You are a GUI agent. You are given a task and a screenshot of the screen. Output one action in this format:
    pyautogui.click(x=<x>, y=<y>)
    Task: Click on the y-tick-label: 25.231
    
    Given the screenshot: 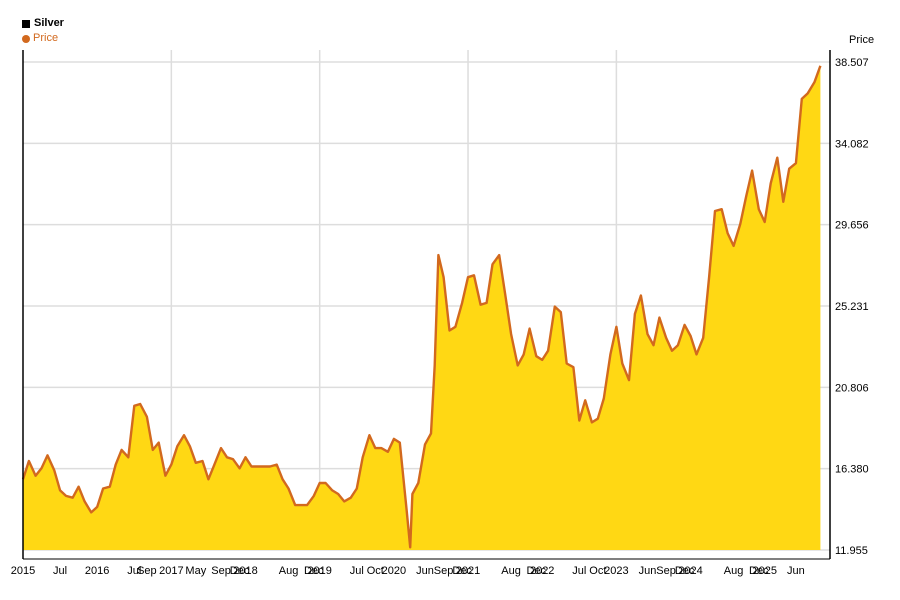 What is the action you would take?
    pyautogui.click(x=852, y=307)
    